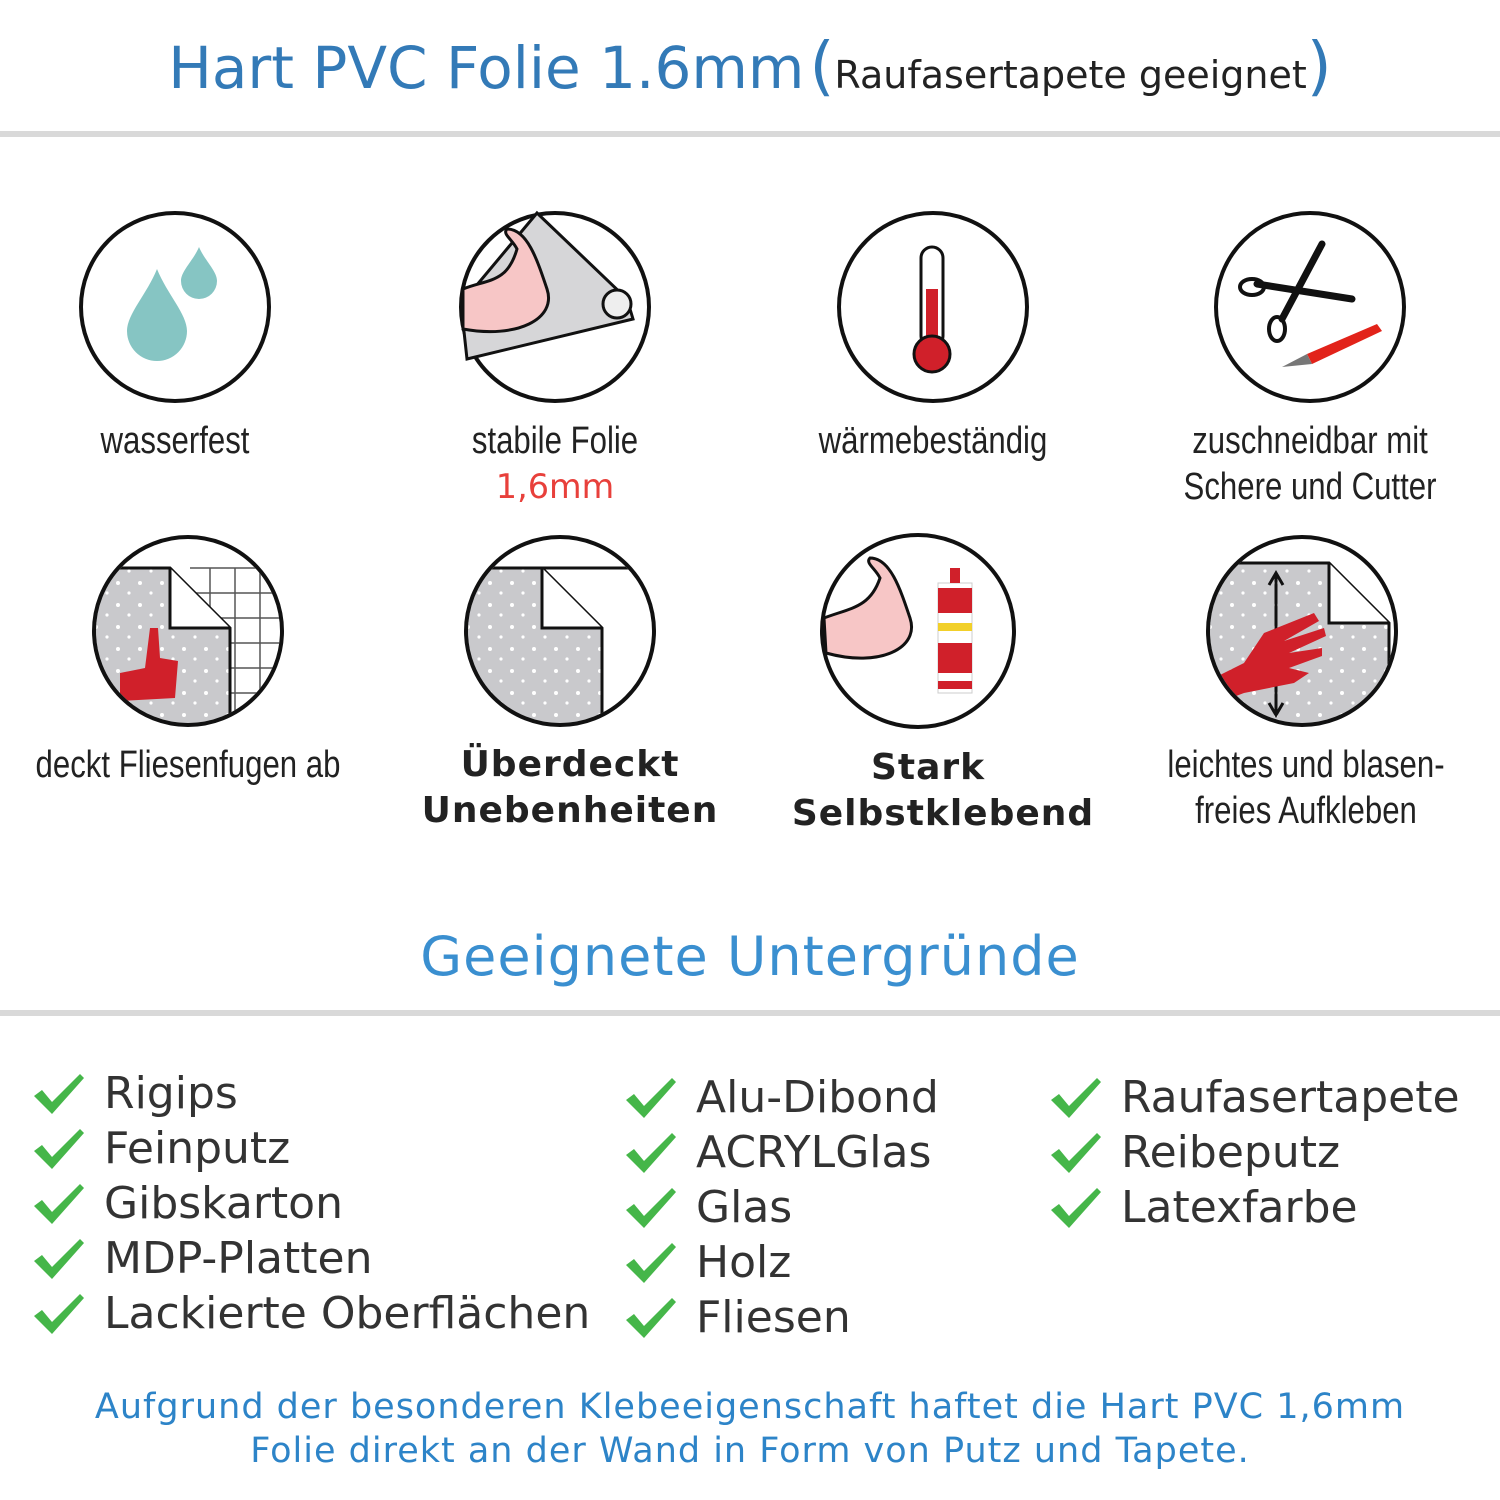 This screenshot has height=1500, width=1500. I want to click on surface-item: ACRYLGlas, so click(781, 1152).